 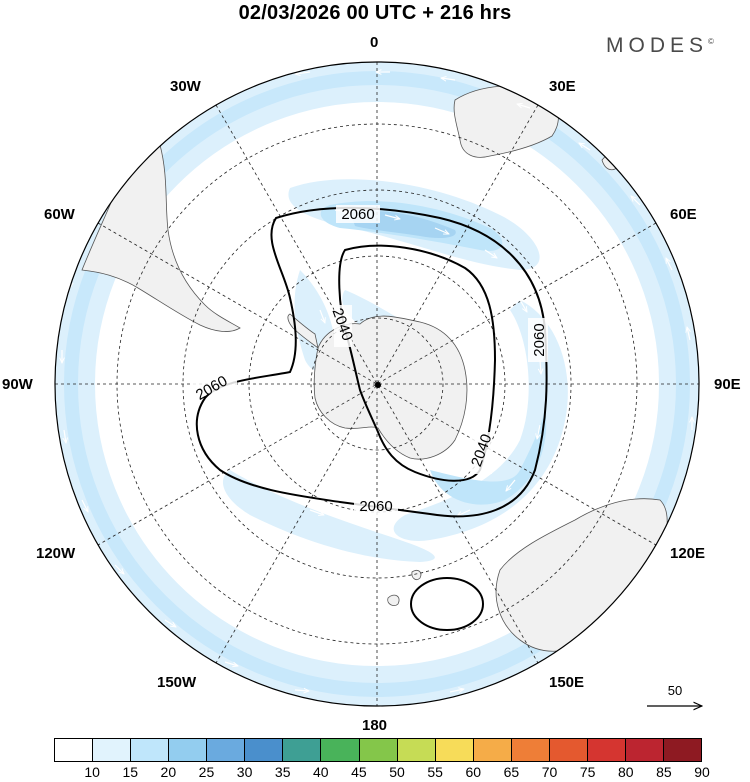 I want to click on colorbar-tick-label: 85, so click(x=664, y=772).